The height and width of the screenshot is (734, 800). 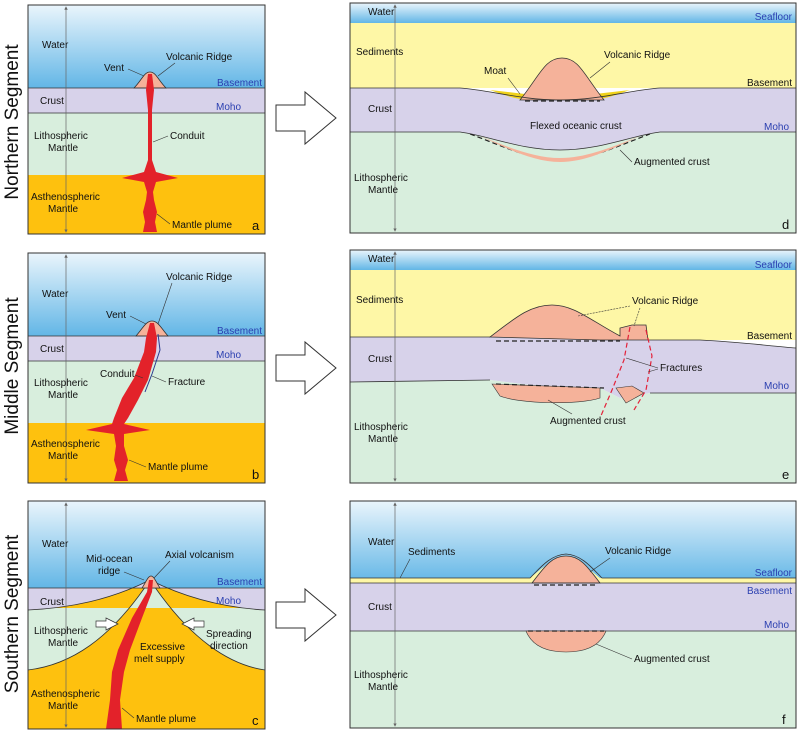 I want to click on magma-conduit, so click(x=150, y=153).